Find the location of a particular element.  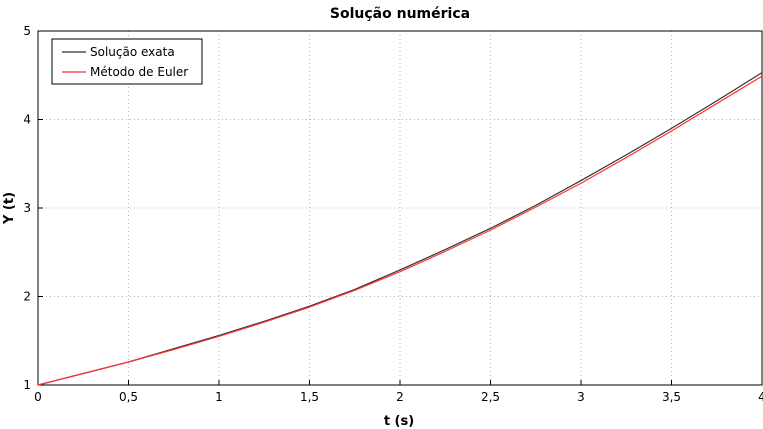

legend-label-exact: Solução exata is located at coordinates (132, 52).